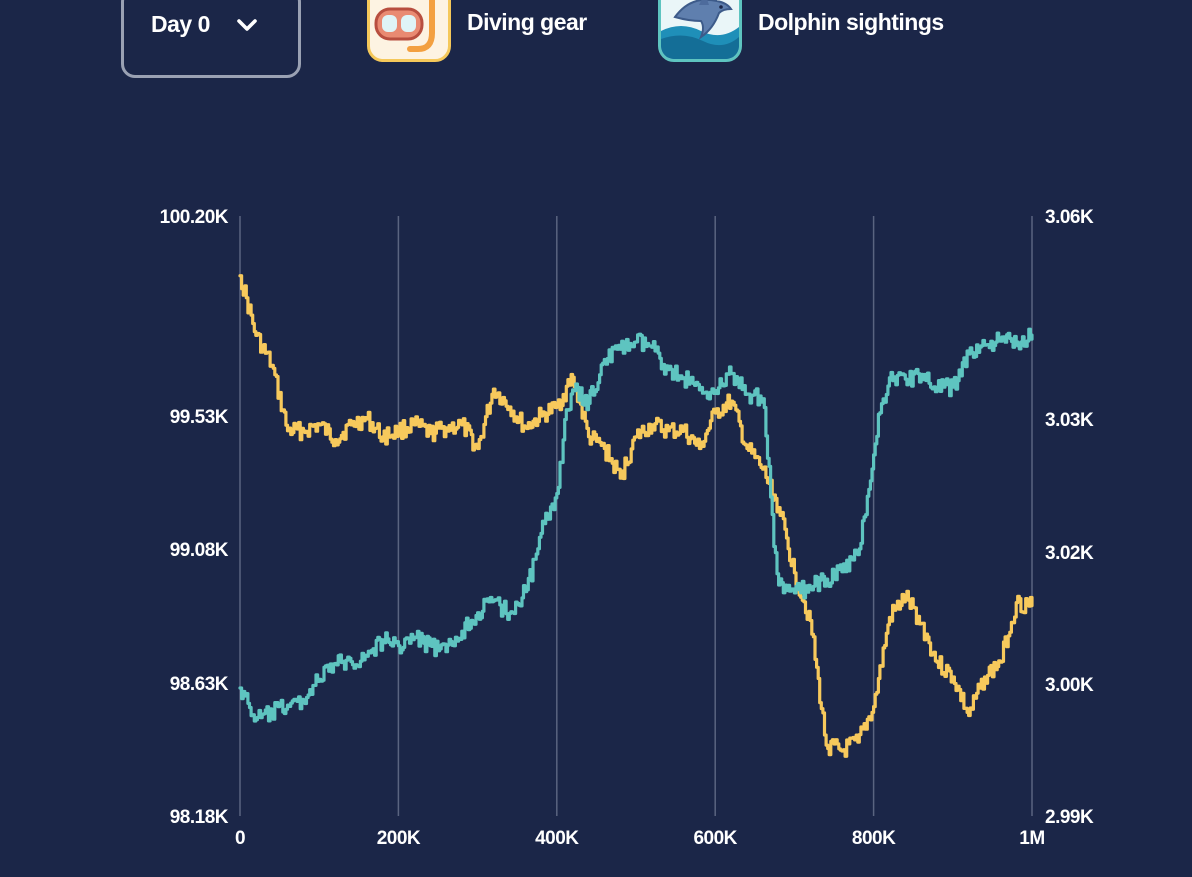  What do you see at coordinates (247, 25) in the screenshot?
I see `chevron-down-icon` at bounding box center [247, 25].